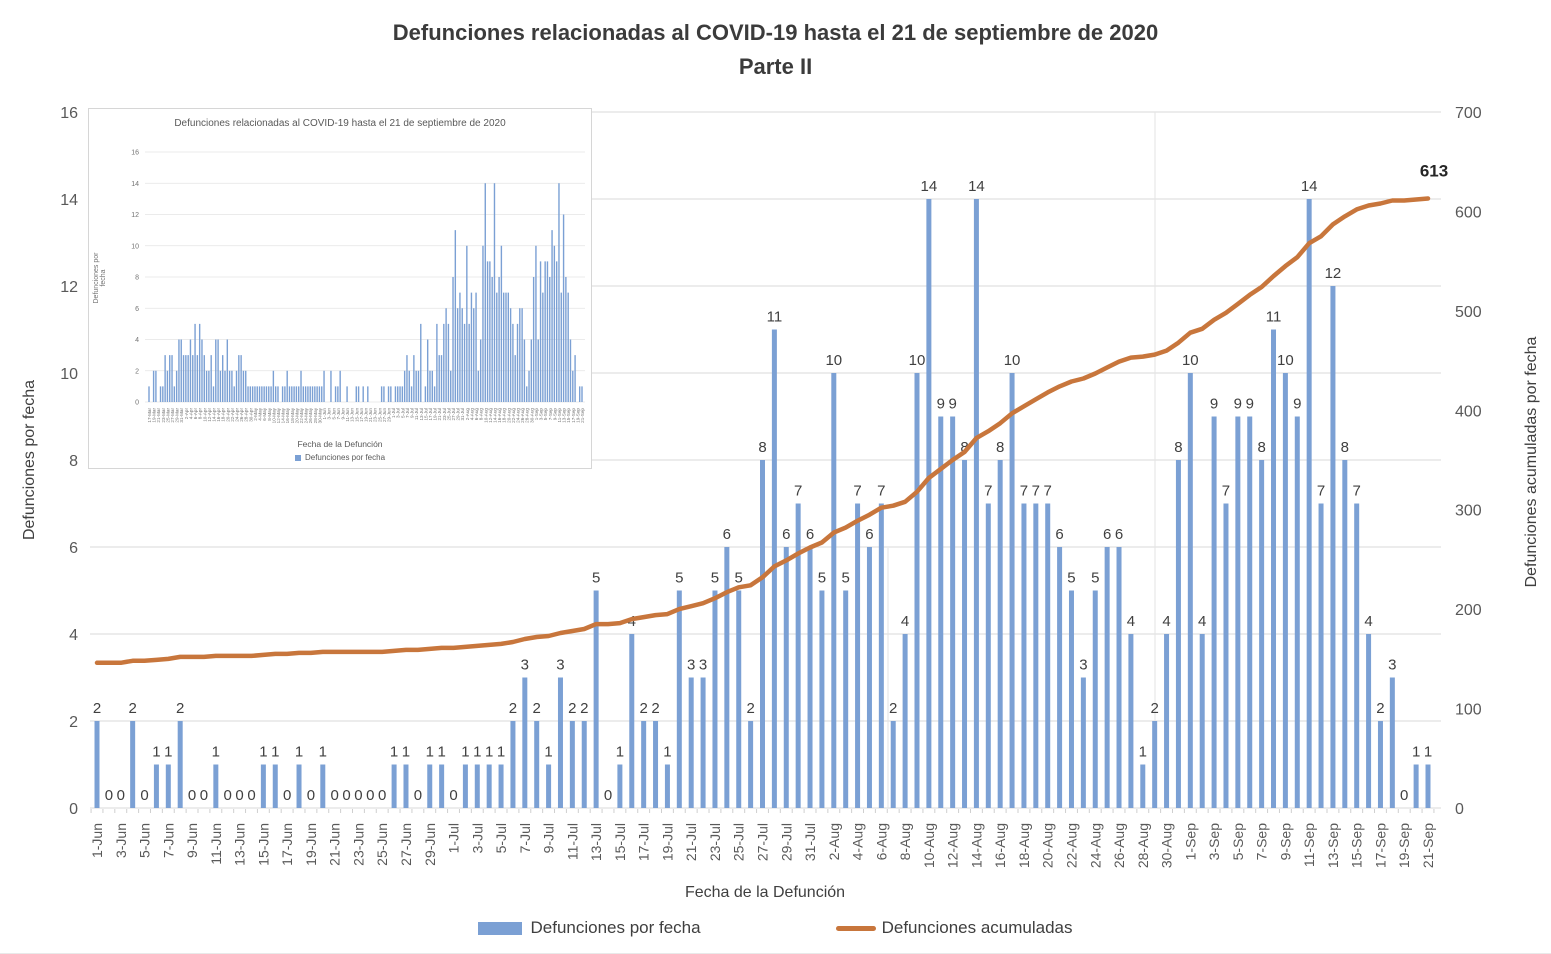  I want to click on inset-x-tick-label: 30-Apr, so click(250, 415).